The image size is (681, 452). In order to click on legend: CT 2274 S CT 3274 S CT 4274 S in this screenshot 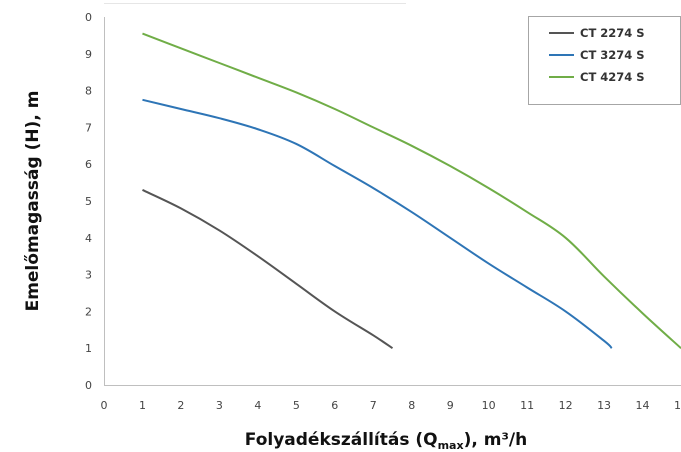, I will do `click(604, 60)`.